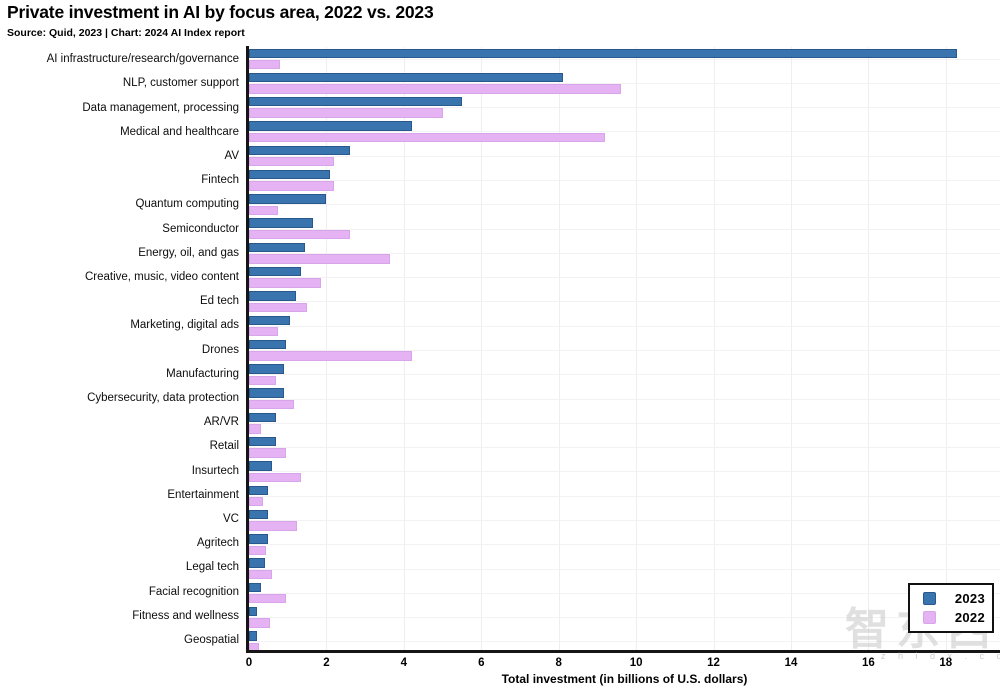 The image size is (1000, 690). I want to click on category-label: NLP, customer support, so click(180, 83).